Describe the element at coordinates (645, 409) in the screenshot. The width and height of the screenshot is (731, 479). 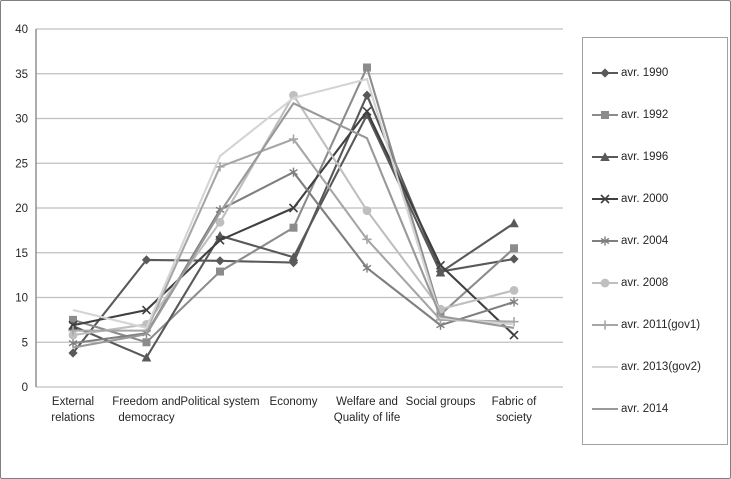
I see `legend-label: avr. 2014` at that location.